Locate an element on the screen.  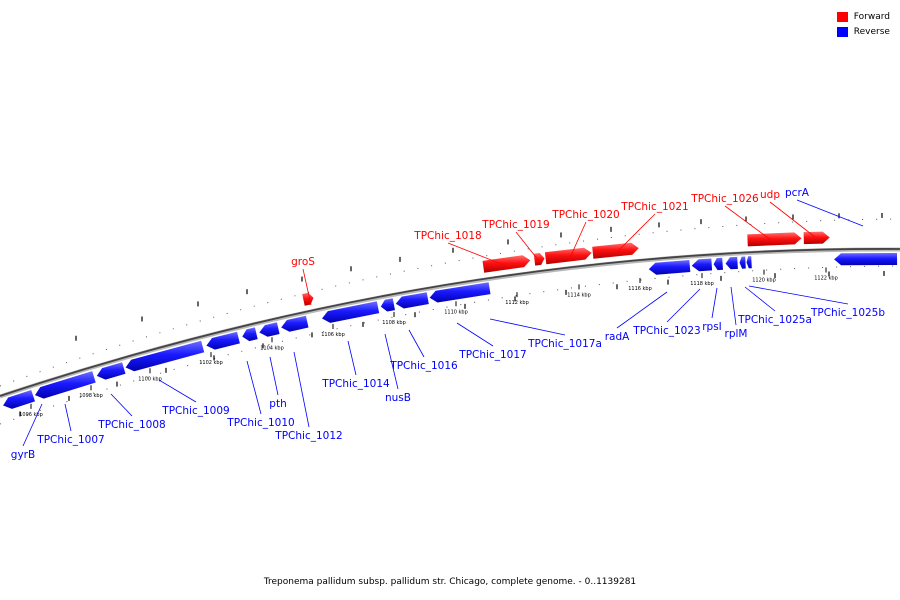
coordinate-label: 1104 kbp is located at coordinates (272, 348).